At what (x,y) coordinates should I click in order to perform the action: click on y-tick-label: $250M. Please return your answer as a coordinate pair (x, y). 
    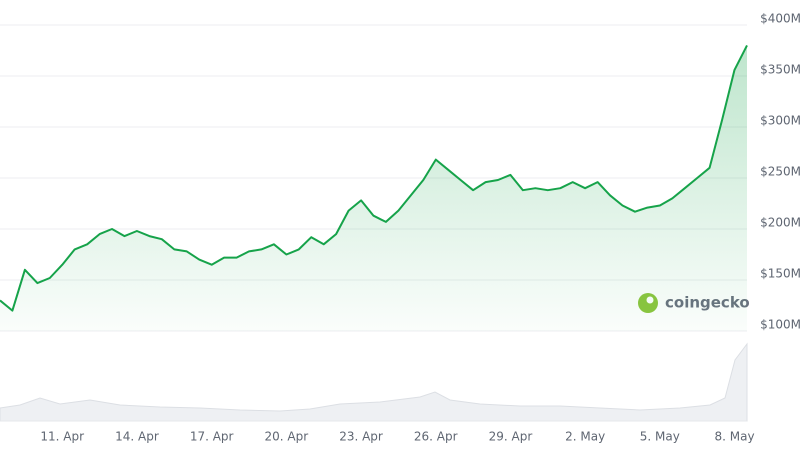
    Looking at the image, I should click on (780, 172).